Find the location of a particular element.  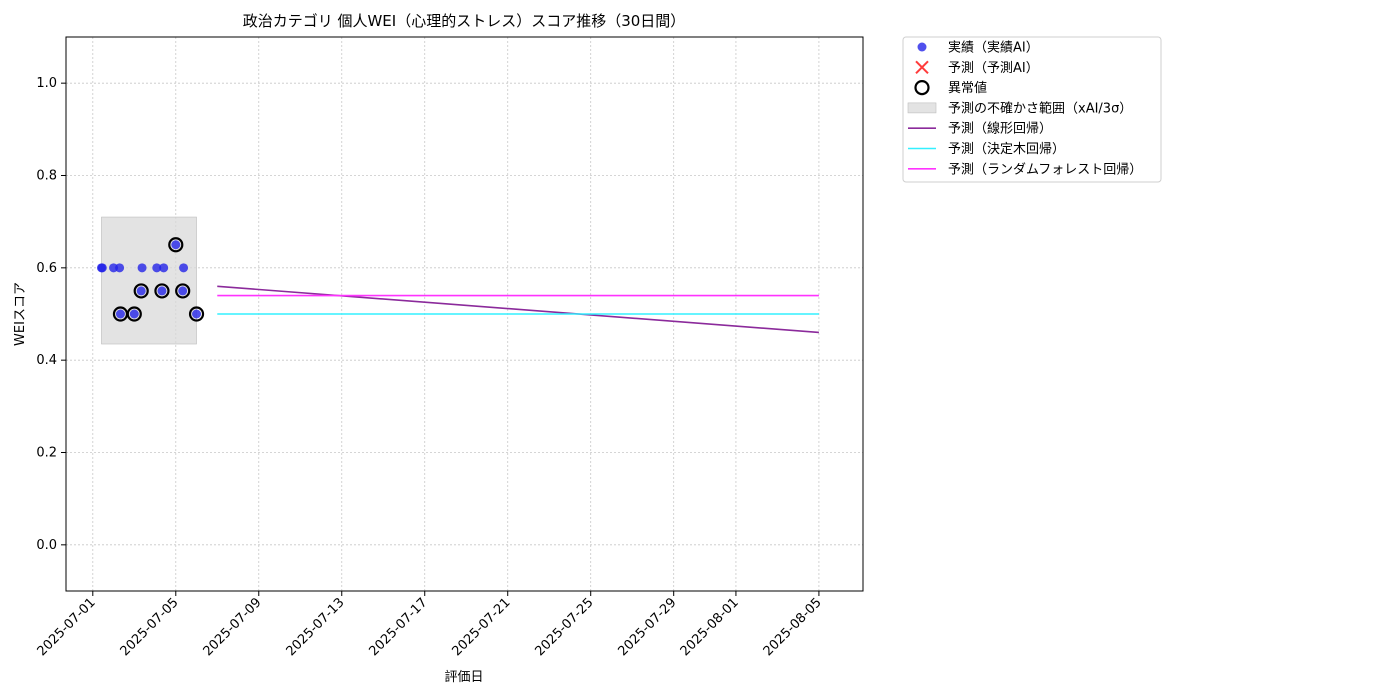

y-axis-title: WEIスコア is located at coordinates (20, 314).